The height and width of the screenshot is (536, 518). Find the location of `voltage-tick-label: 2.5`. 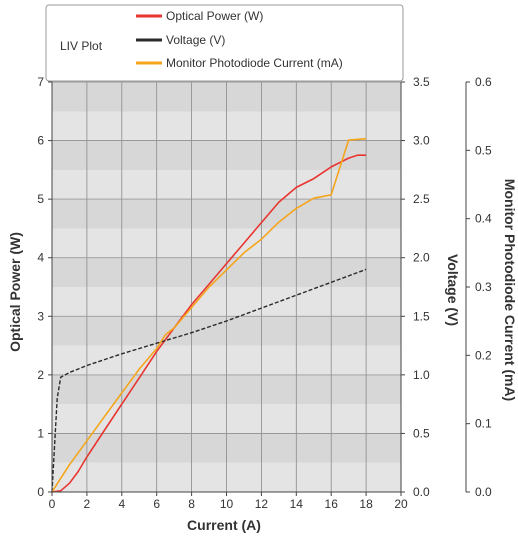

voltage-tick-label: 2.5 is located at coordinates (421, 199).